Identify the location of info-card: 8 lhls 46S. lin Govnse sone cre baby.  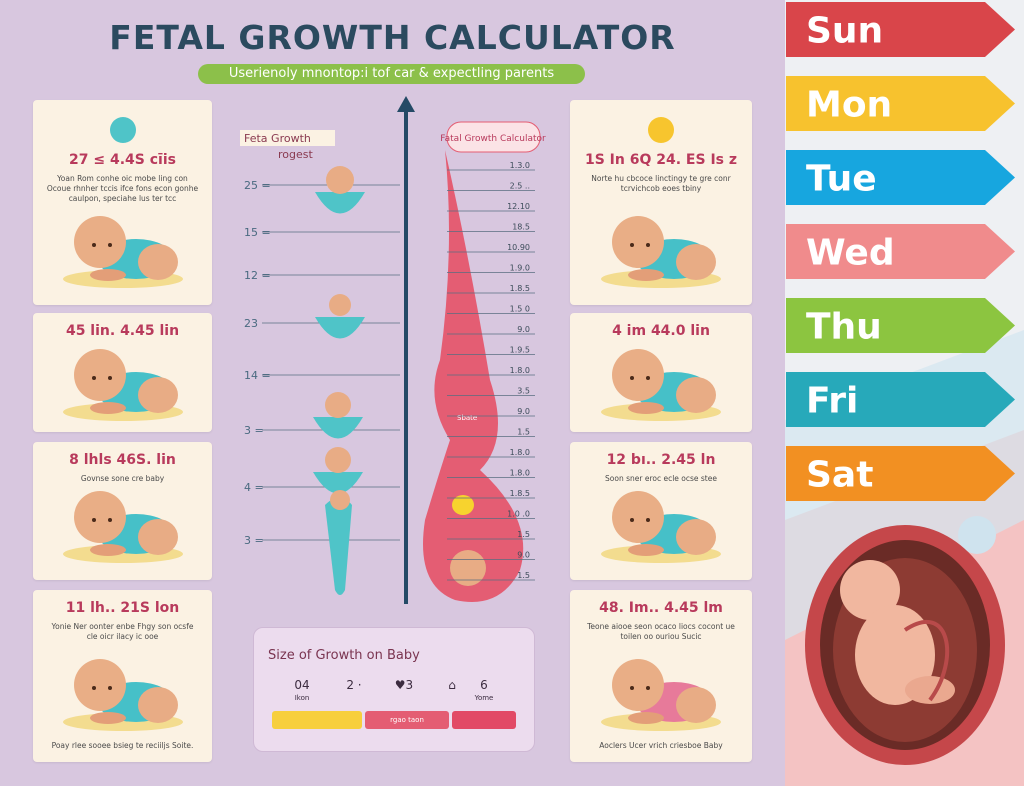
(122, 511).